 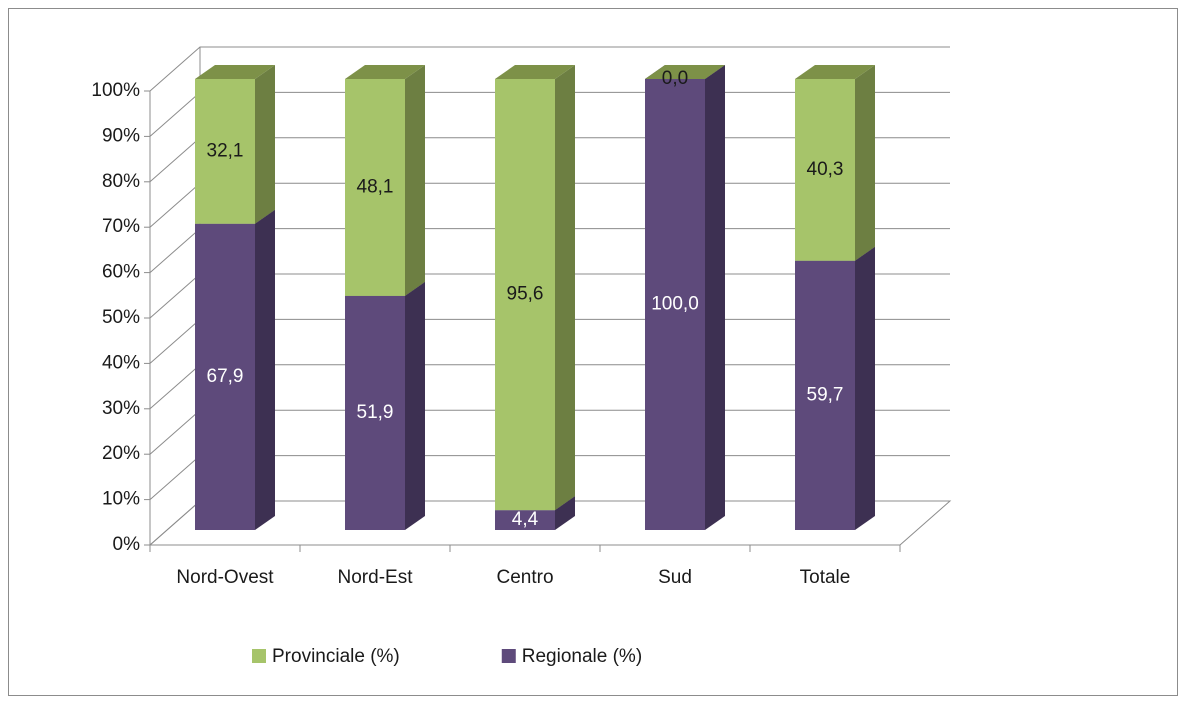 I want to click on data-label: 100,0, so click(x=675, y=304).